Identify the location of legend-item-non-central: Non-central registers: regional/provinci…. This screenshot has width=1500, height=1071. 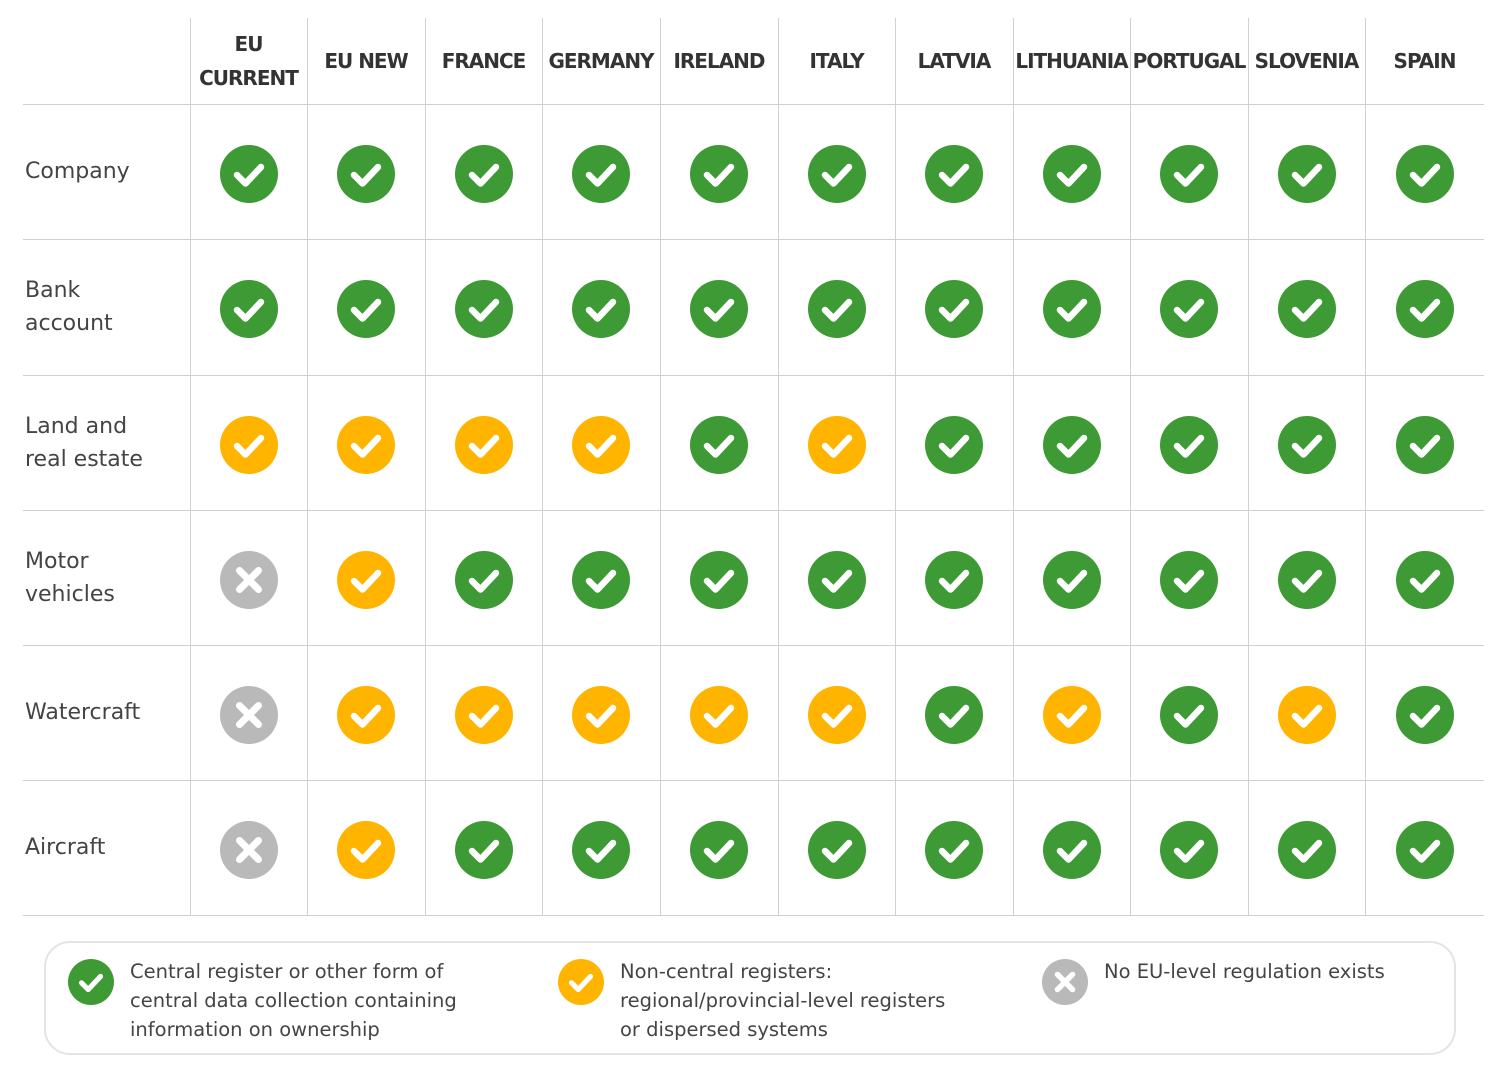
(759, 1000).